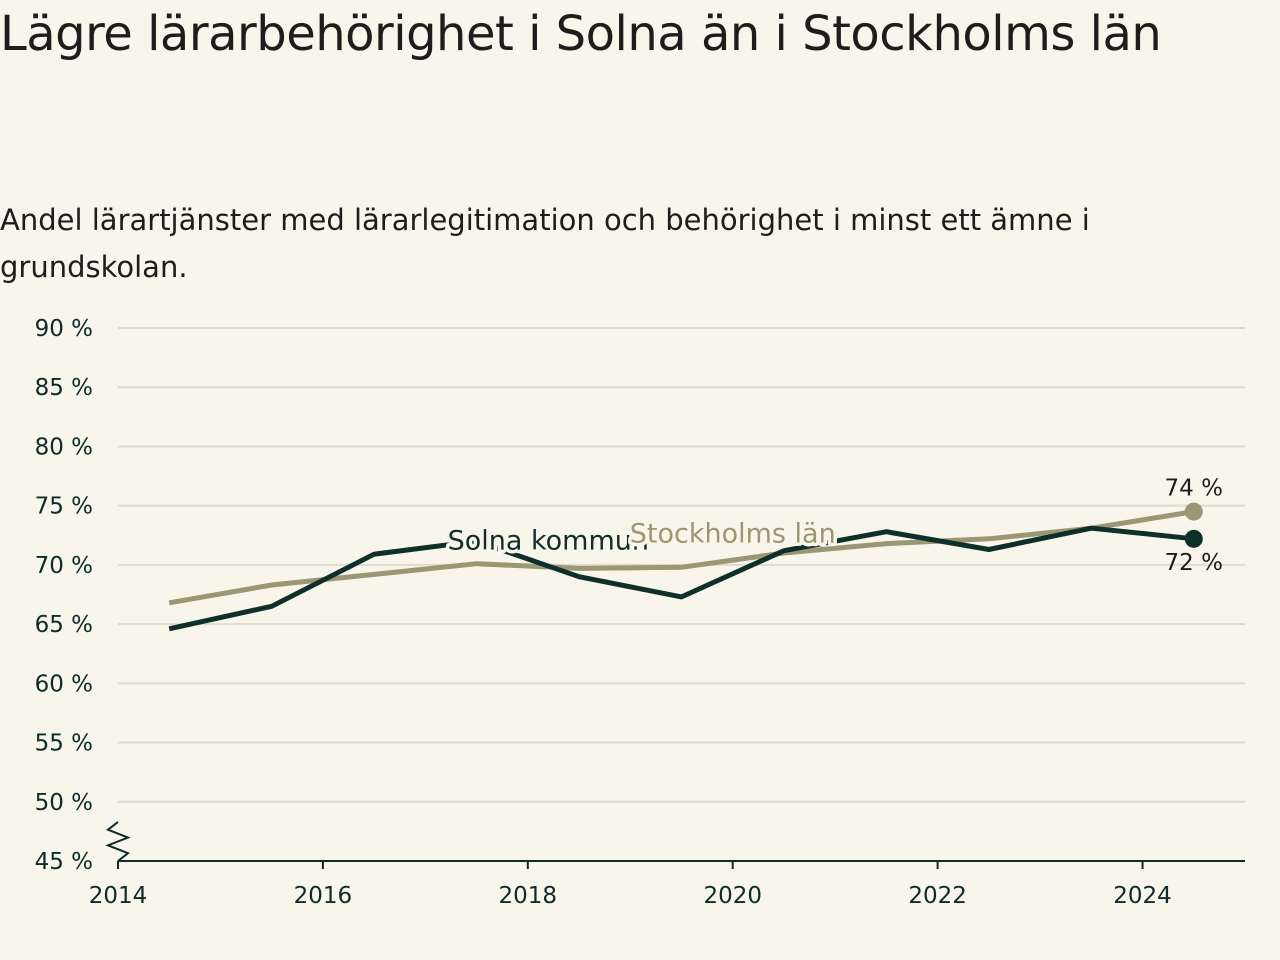 The width and height of the screenshot is (1280, 960). What do you see at coordinates (937, 896) in the screenshot?
I see `x-tick-label-2022: 2022` at bounding box center [937, 896].